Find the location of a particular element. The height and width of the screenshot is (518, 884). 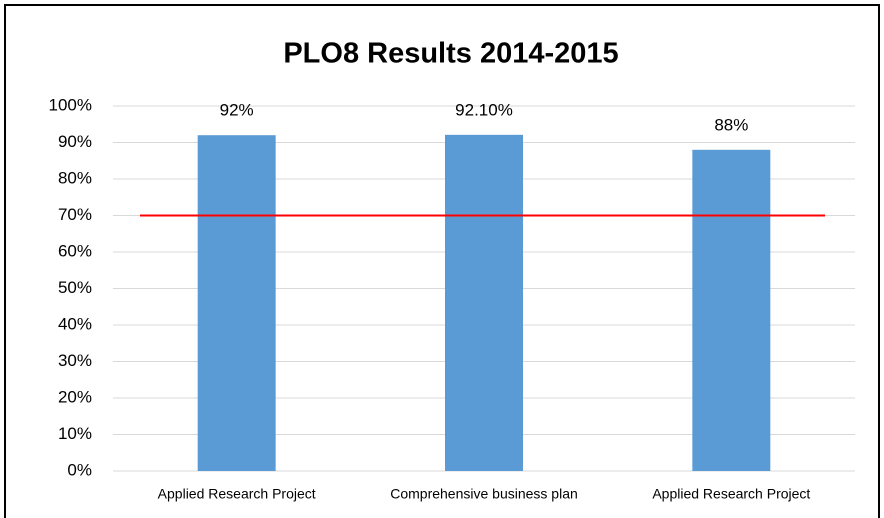

chart-title: PLO8 Results 2014-2015 is located at coordinates (450, 54).